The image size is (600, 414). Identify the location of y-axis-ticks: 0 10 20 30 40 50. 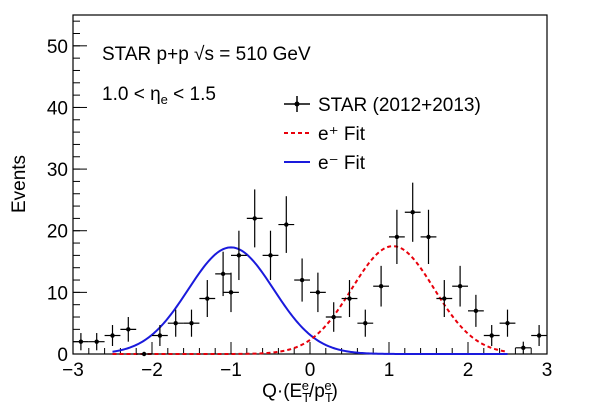
(67, 193).